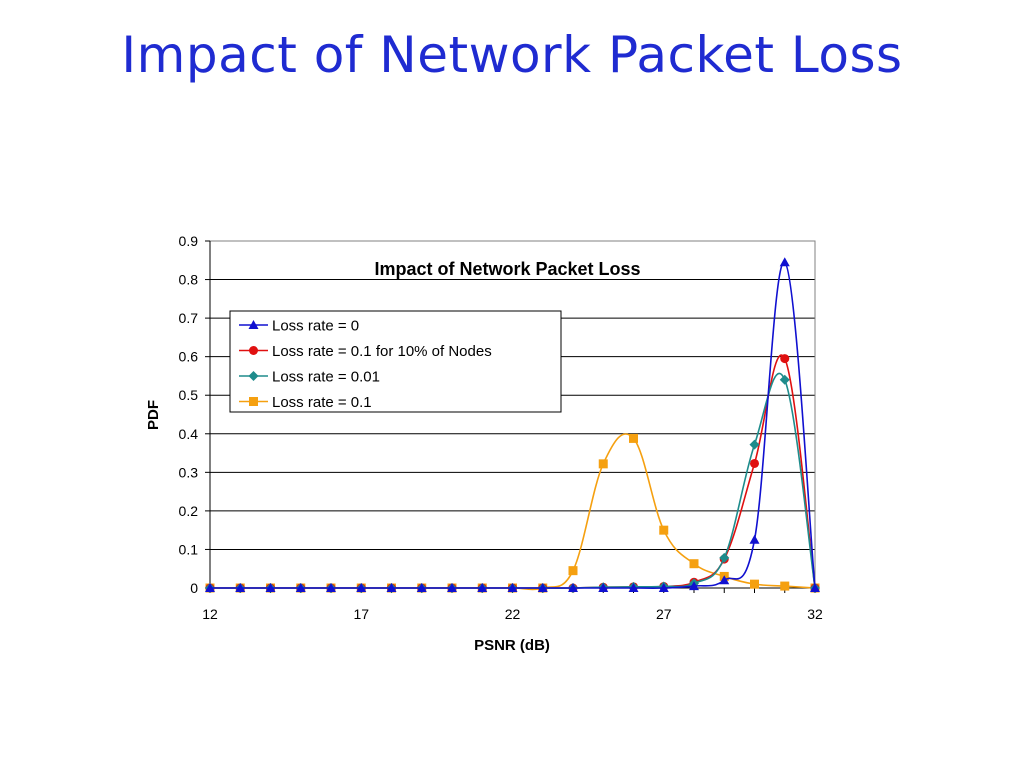 The height and width of the screenshot is (768, 1024). Describe the element at coordinates (210, 614) in the screenshot. I see `x-tick-label: 12` at that location.